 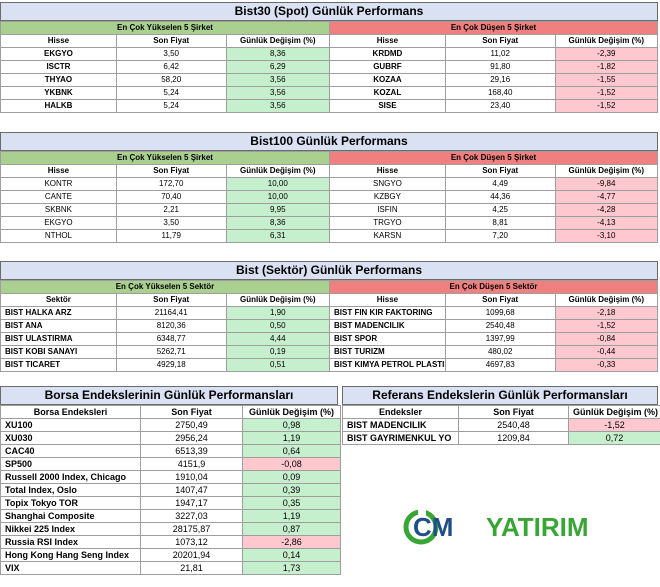 What do you see at coordinates (387, 223) in the screenshot?
I see `stock-name: TRGYO` at bounding box center [387, 223].